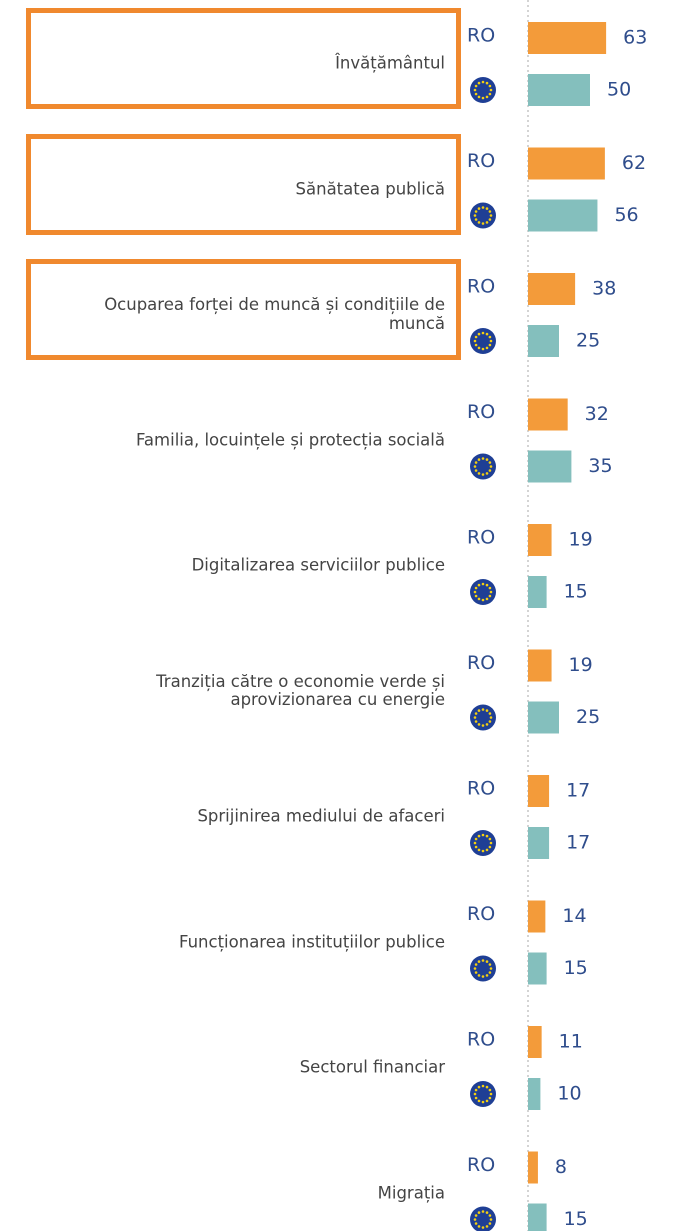  I want to click on value-label: 25, so click(588, 717).